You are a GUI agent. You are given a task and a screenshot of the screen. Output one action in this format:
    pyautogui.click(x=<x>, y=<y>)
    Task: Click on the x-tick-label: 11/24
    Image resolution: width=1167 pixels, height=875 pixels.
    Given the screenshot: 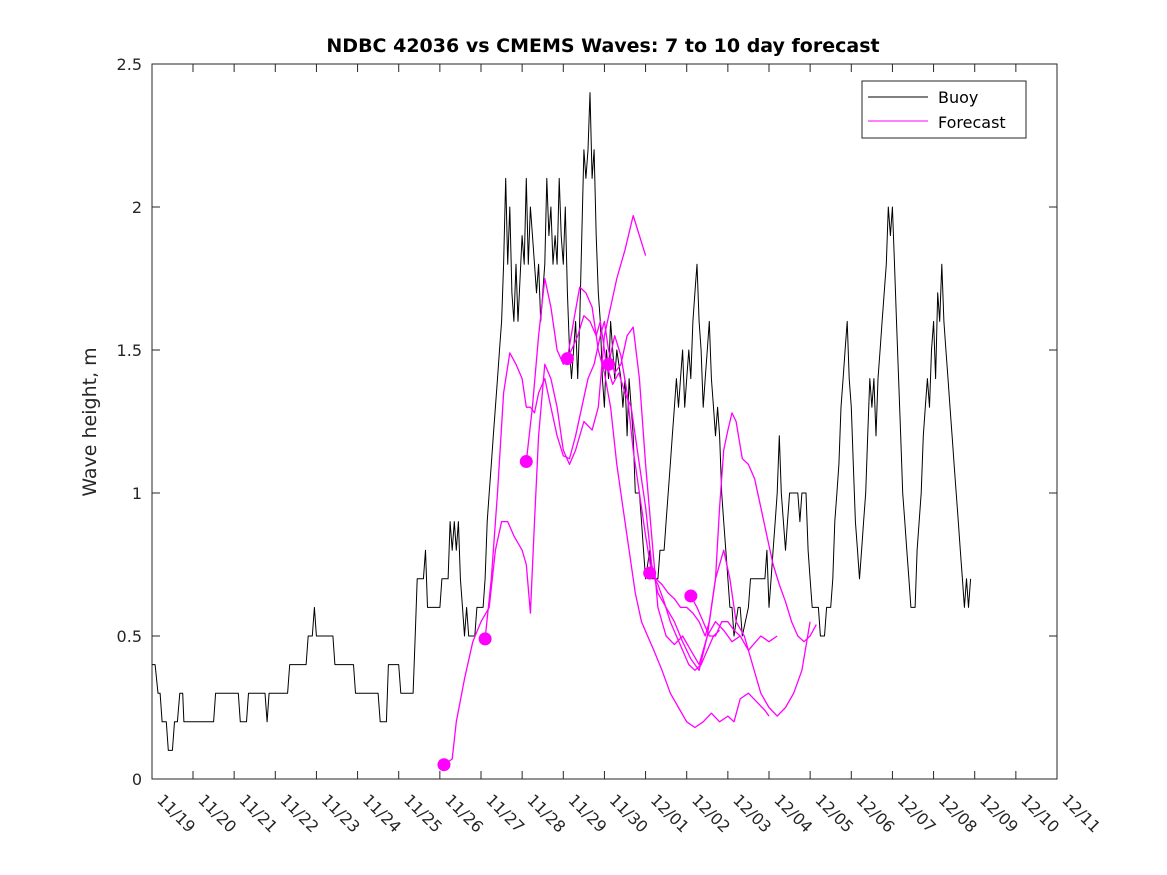 What is the action you would take?
    pyautogui.click(x=382, y=813)
    